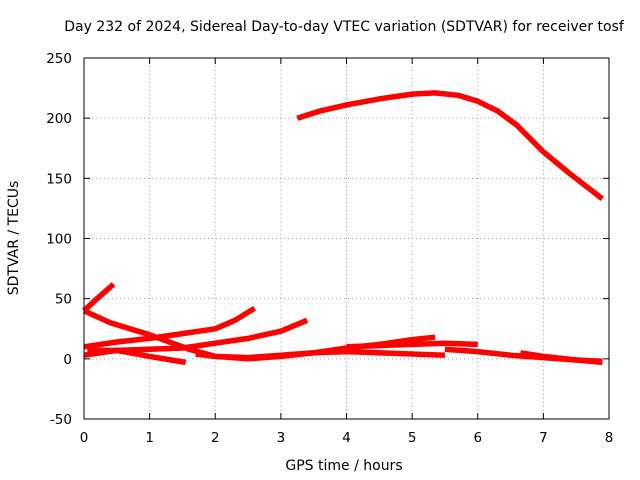 This screenshot has height=480, width=640. What do you see at coordinates (609, 438) in the screenshot?
I see `x-tick-label: 8` at bounding box center [609, 438].